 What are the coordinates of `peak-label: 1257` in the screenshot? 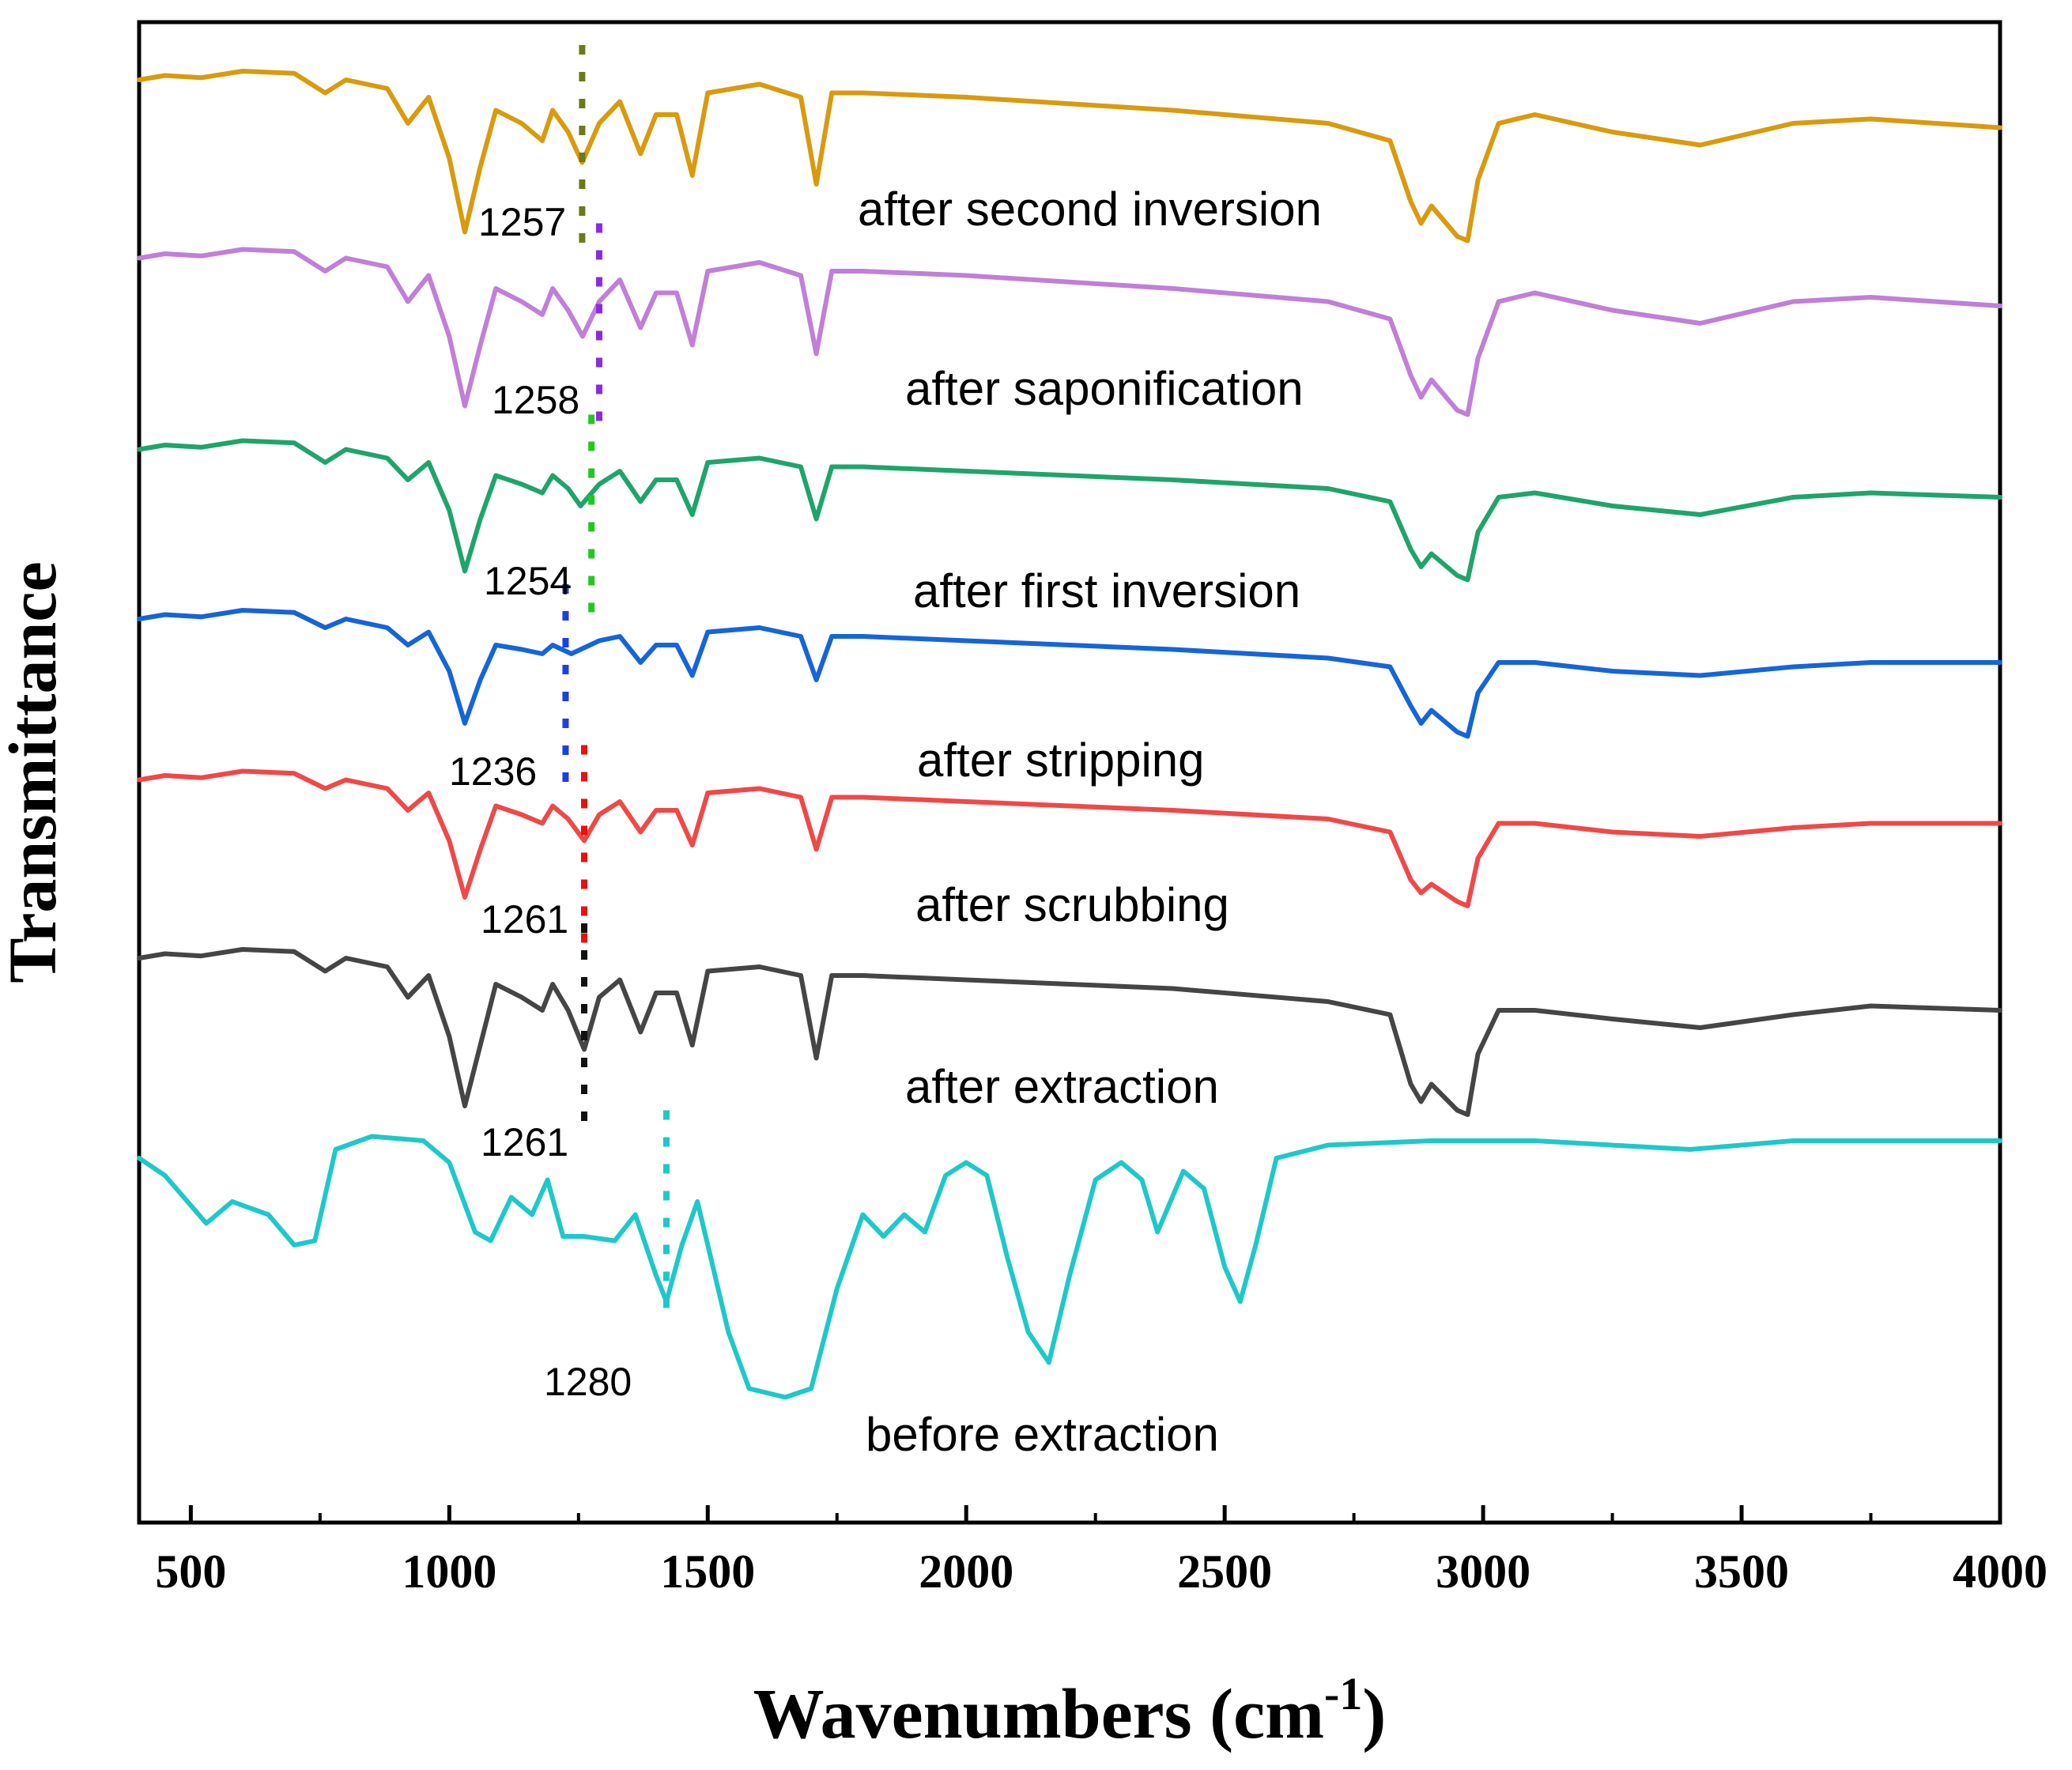 It's located at (522, 222).